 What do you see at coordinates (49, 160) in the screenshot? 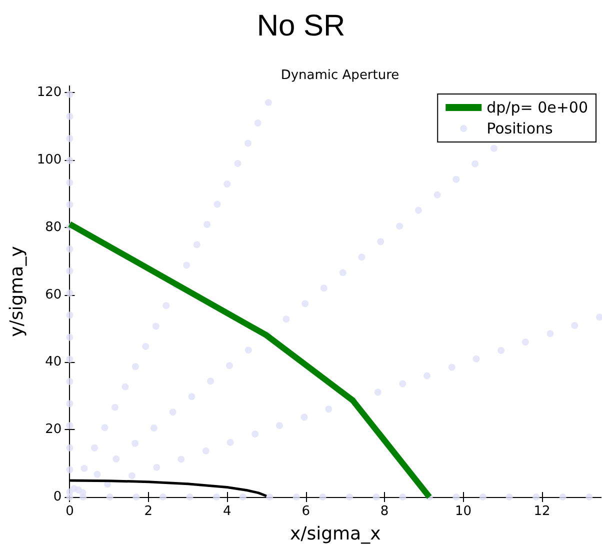
I see `y-tick-label: 100` at bounding box center [49, 160].